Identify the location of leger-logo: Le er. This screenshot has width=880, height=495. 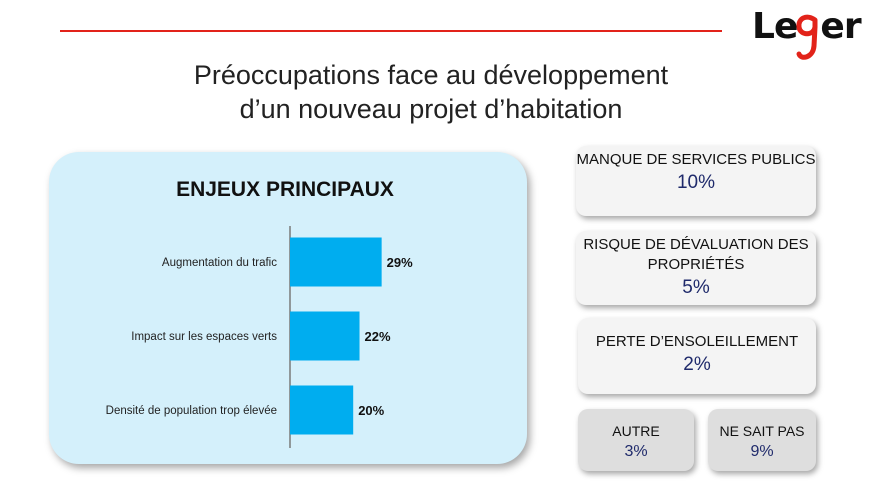
(808, 37).